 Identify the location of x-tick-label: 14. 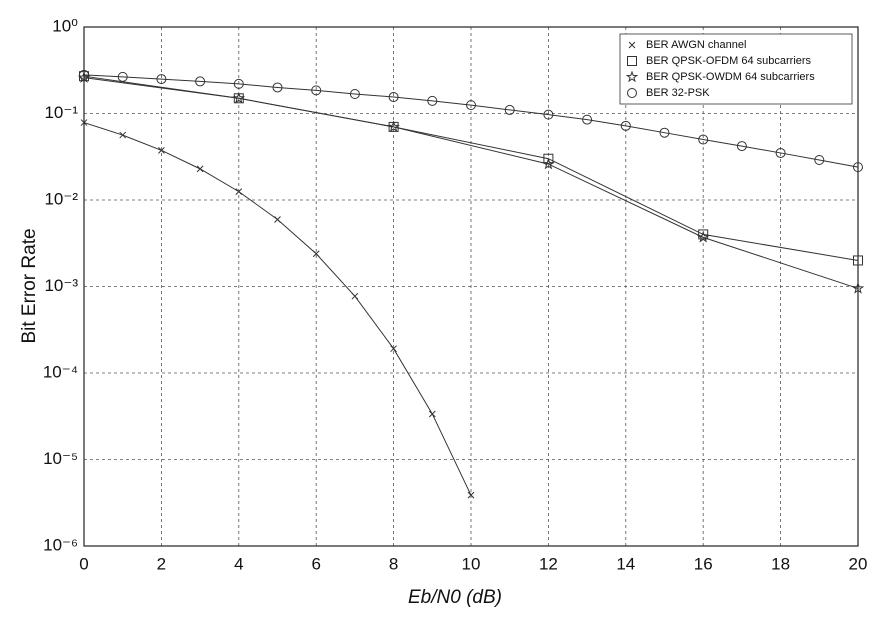
(625, 563).